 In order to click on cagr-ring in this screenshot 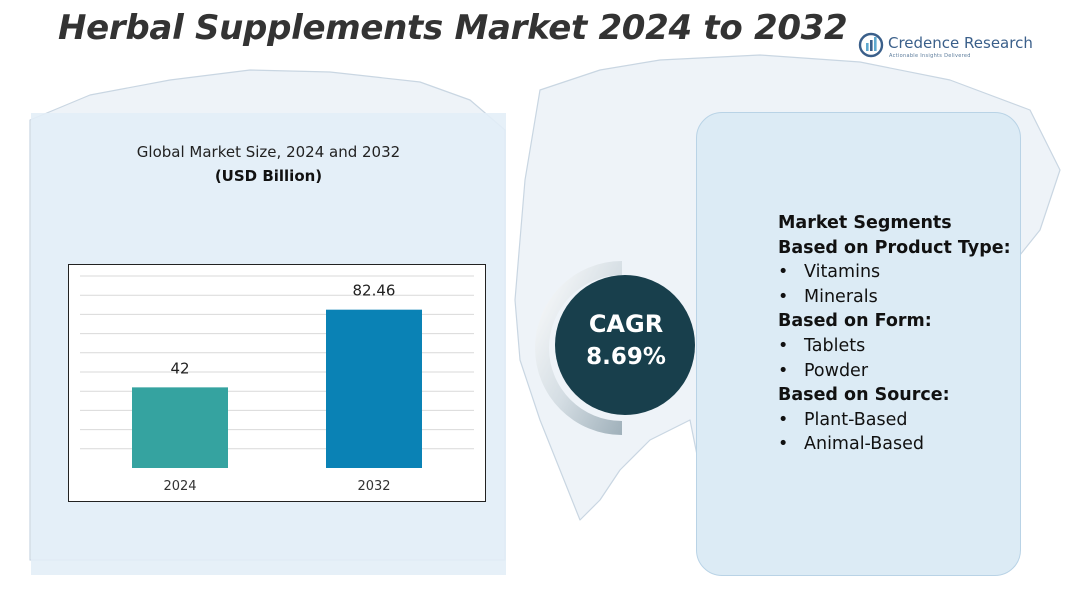, I will do `click(615, 348)`.